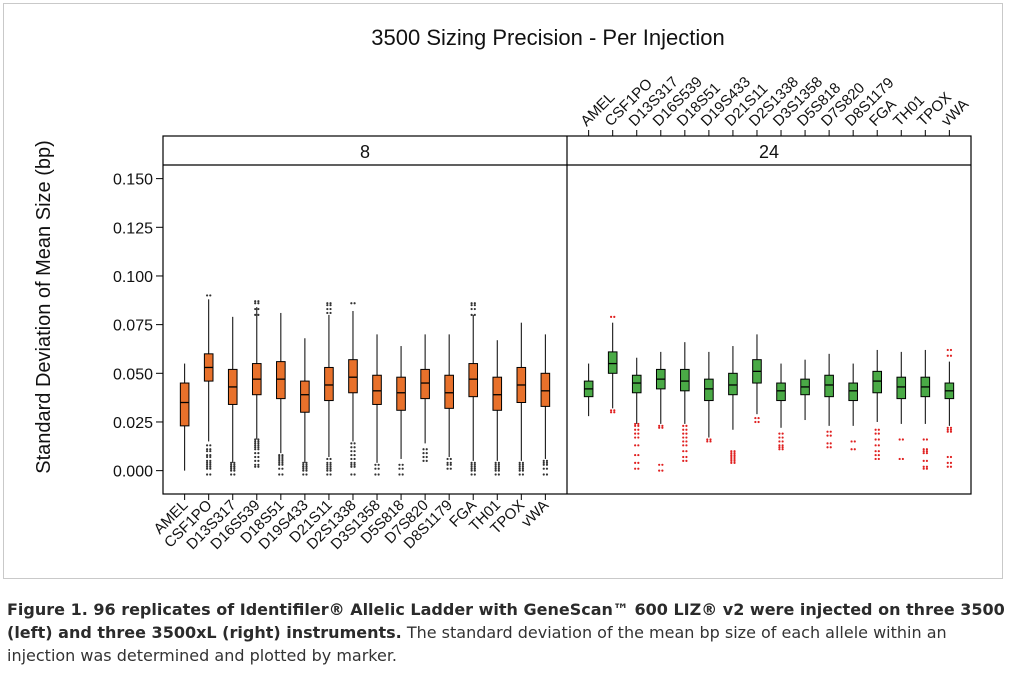 The width and height of the screenshot is (1024, 689). I want to click on y-tick-label: 0.075, so click(133, 326).